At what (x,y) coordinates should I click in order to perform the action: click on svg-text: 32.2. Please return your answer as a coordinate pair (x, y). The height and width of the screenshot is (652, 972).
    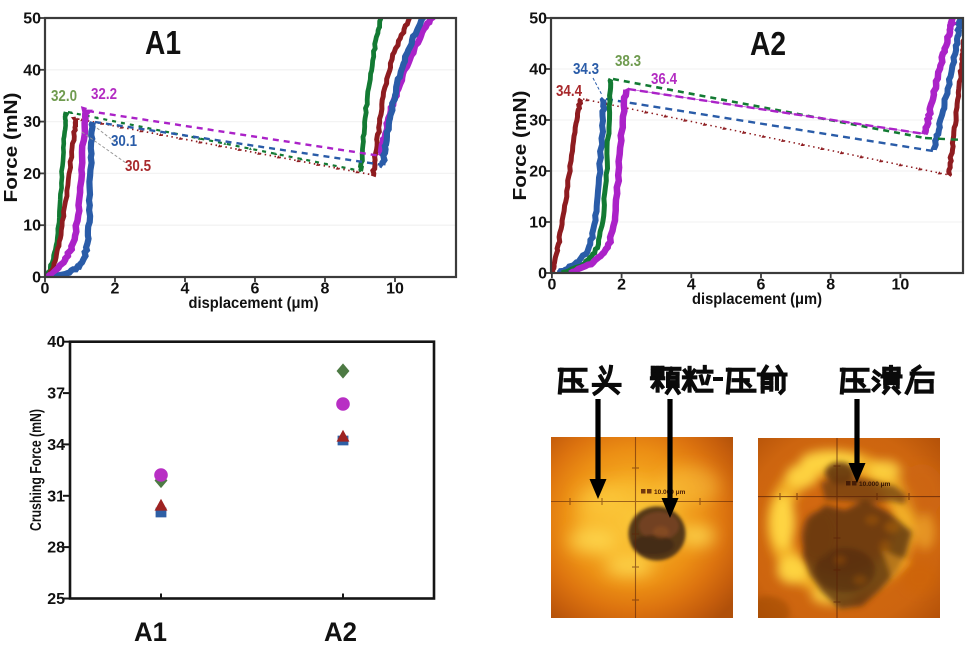
    Looking at the image, I should click on (104, 94).